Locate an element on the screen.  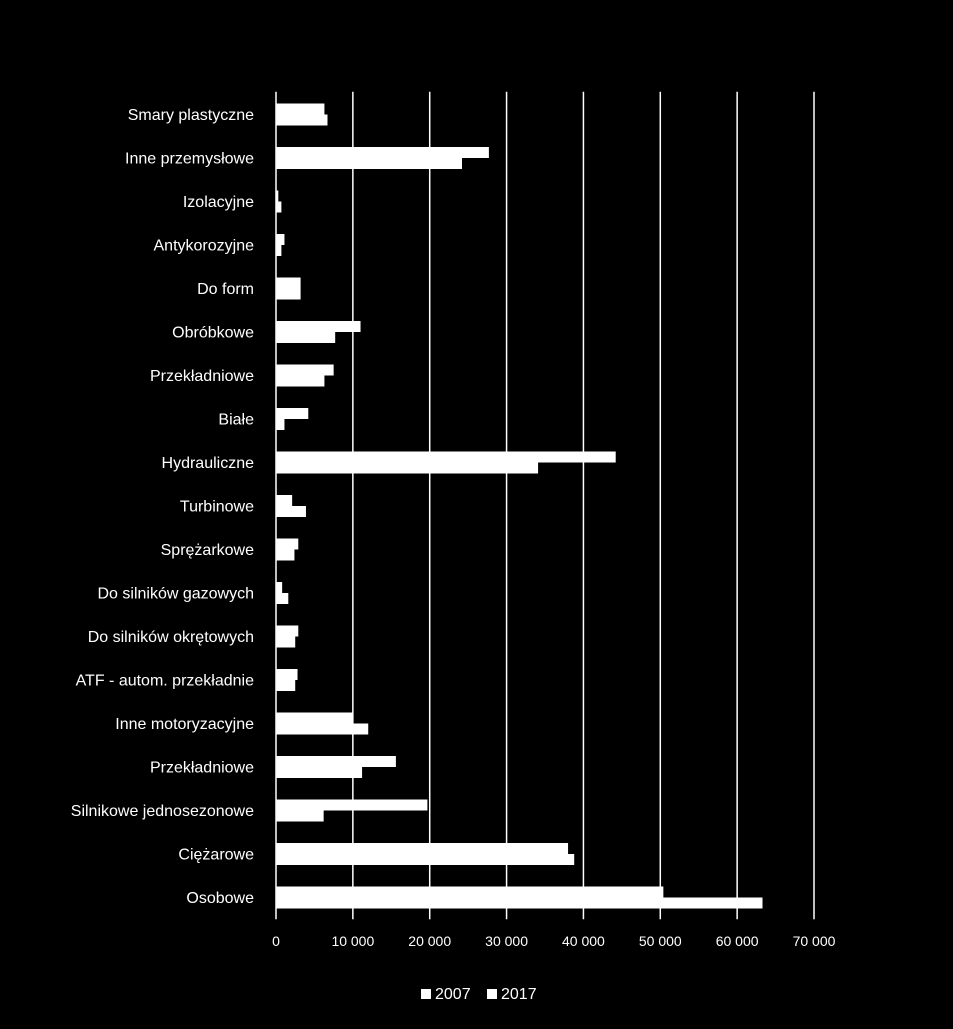
x-tick-label: 40 000 is located at coordinates (583, 941).